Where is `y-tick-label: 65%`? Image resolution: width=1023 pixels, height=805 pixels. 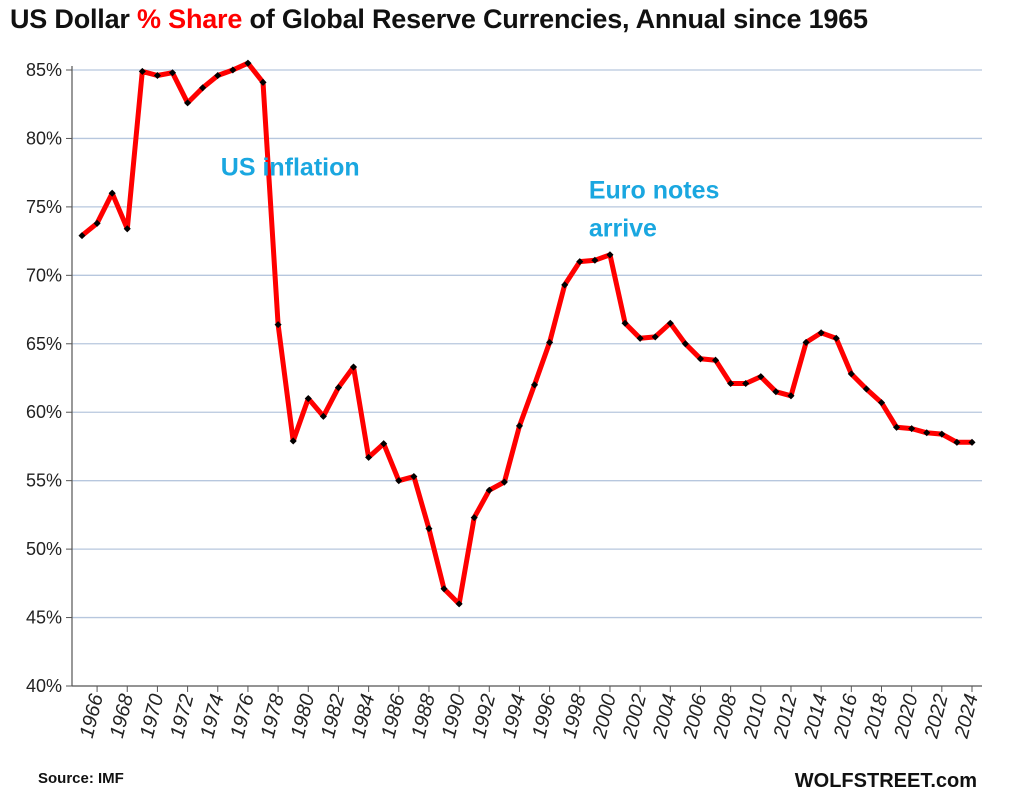
y-tick-label: 65% is located at coordinates (44, 344).